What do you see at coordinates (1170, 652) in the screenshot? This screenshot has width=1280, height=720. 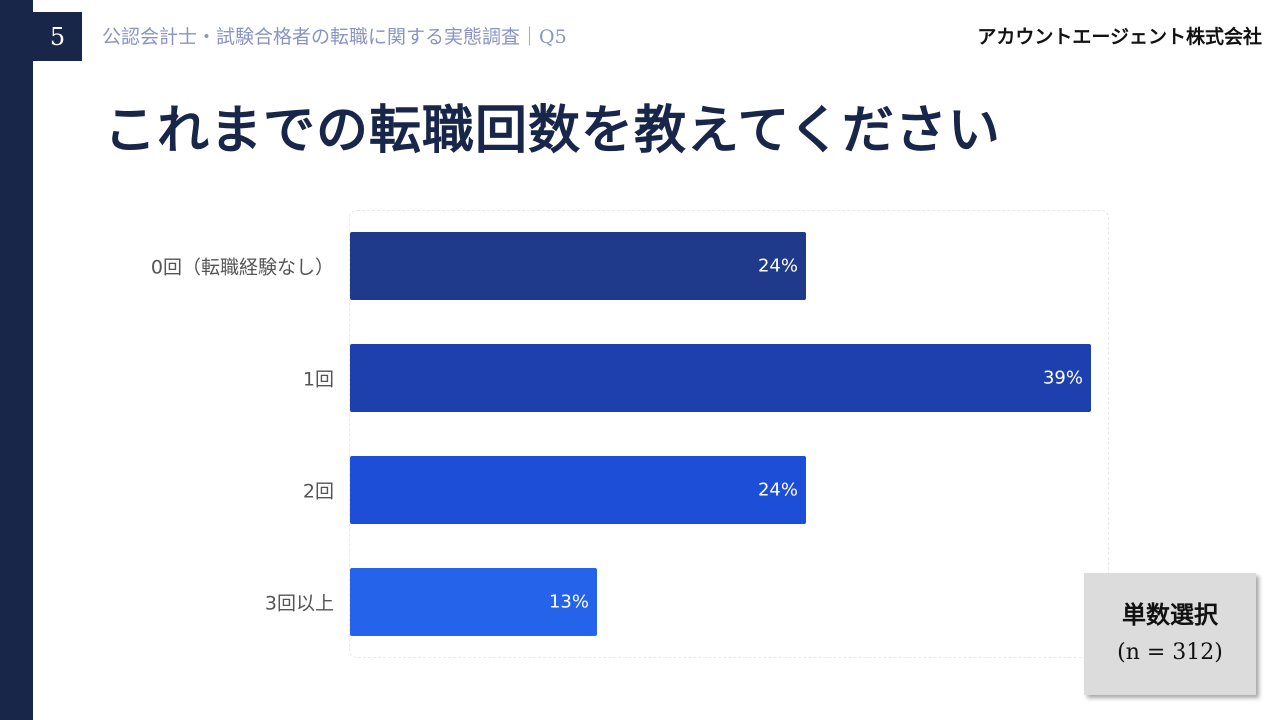 I see `sample-size-label: (n = 312)` at bounding box center [1170, 652].